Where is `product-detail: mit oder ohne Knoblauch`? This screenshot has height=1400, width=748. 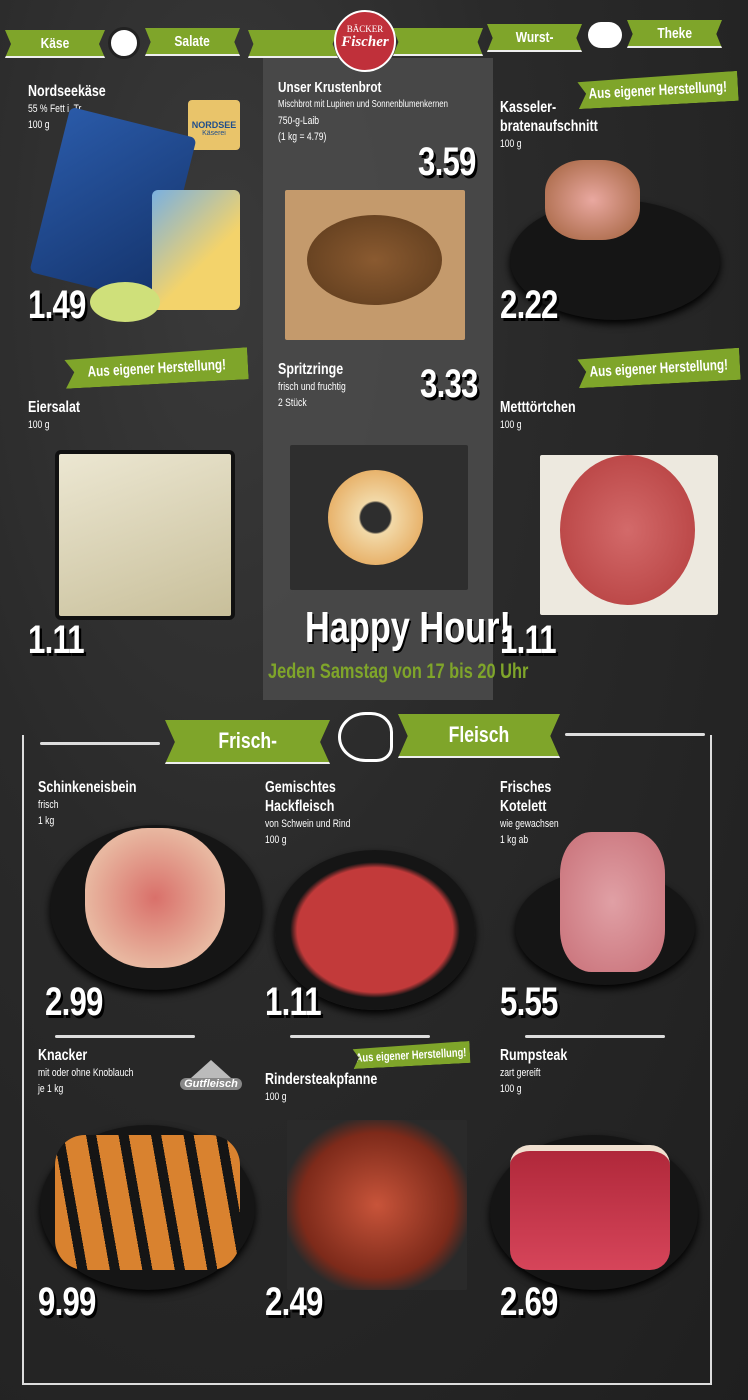 product-detail: mit oder ohne Knoblauch is located at coordinates (86, 1073).